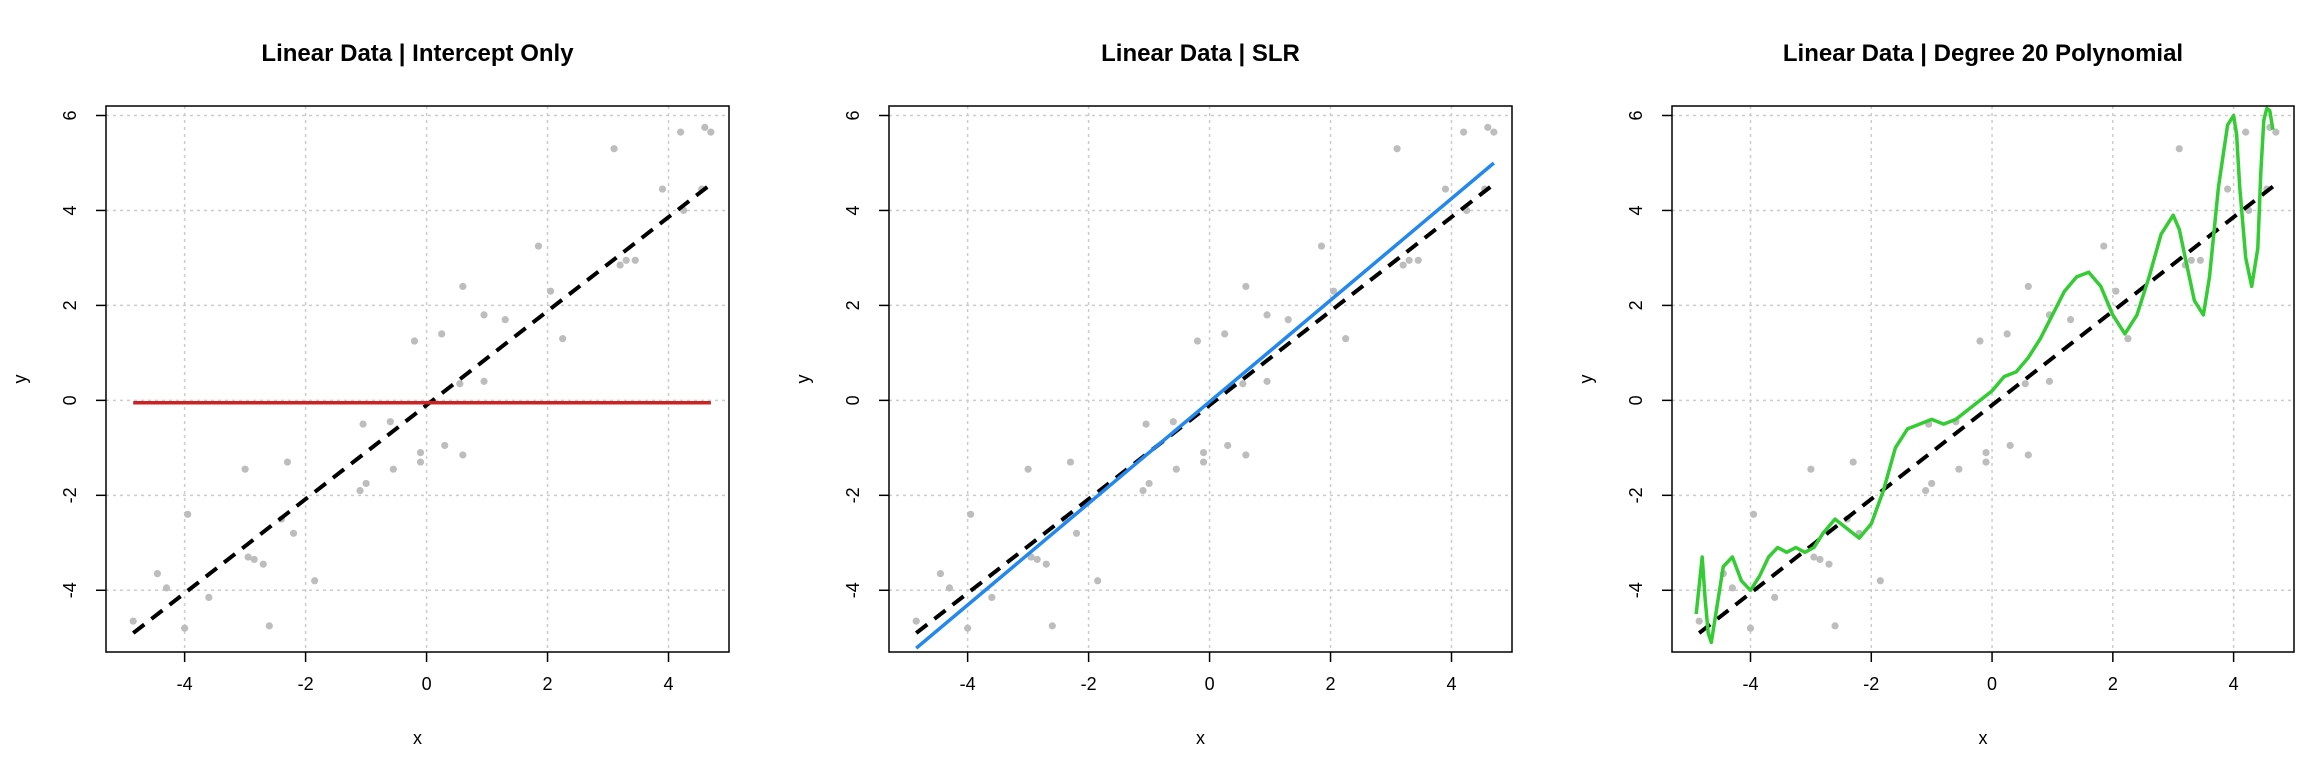 The height and width of the screenshot is (768, 2304). I want to click on y-tick-label: 2, so click(70, 305).